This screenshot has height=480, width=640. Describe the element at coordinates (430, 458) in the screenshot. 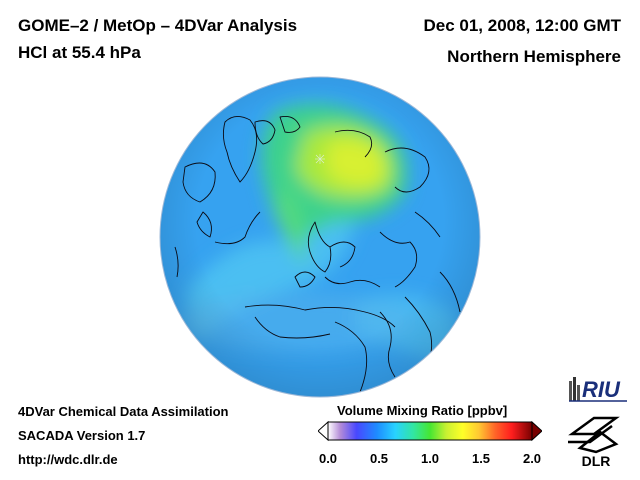

I see `colorbar-tick-label: 1.0` at that location.